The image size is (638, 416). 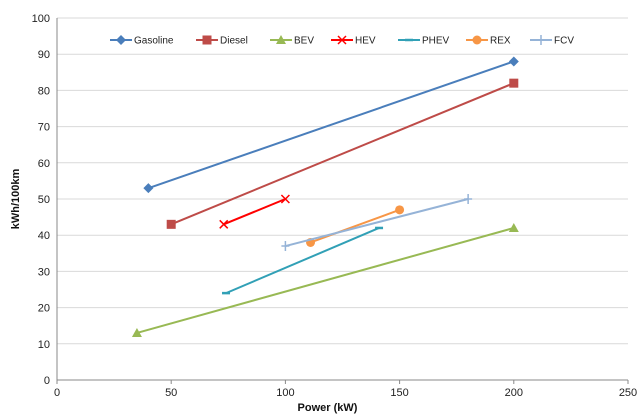 I want to click on series-rex, so click(x=355, y=226).